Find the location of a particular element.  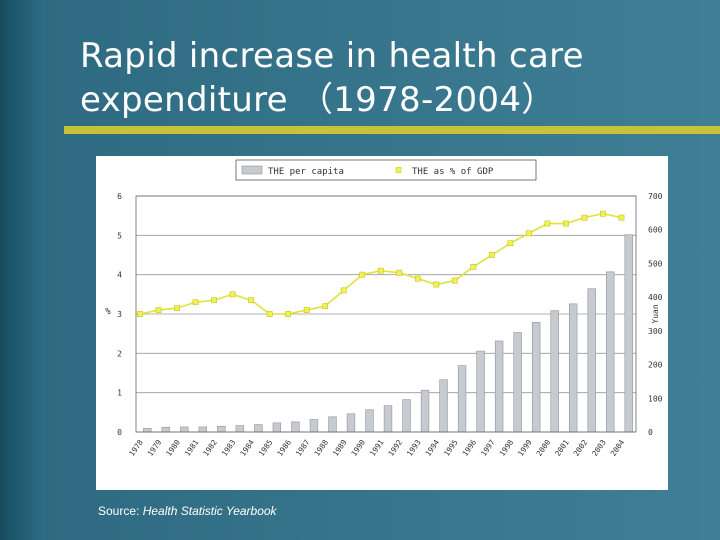

y-right-tick-label: 100 is located at coordinates (655, 398).